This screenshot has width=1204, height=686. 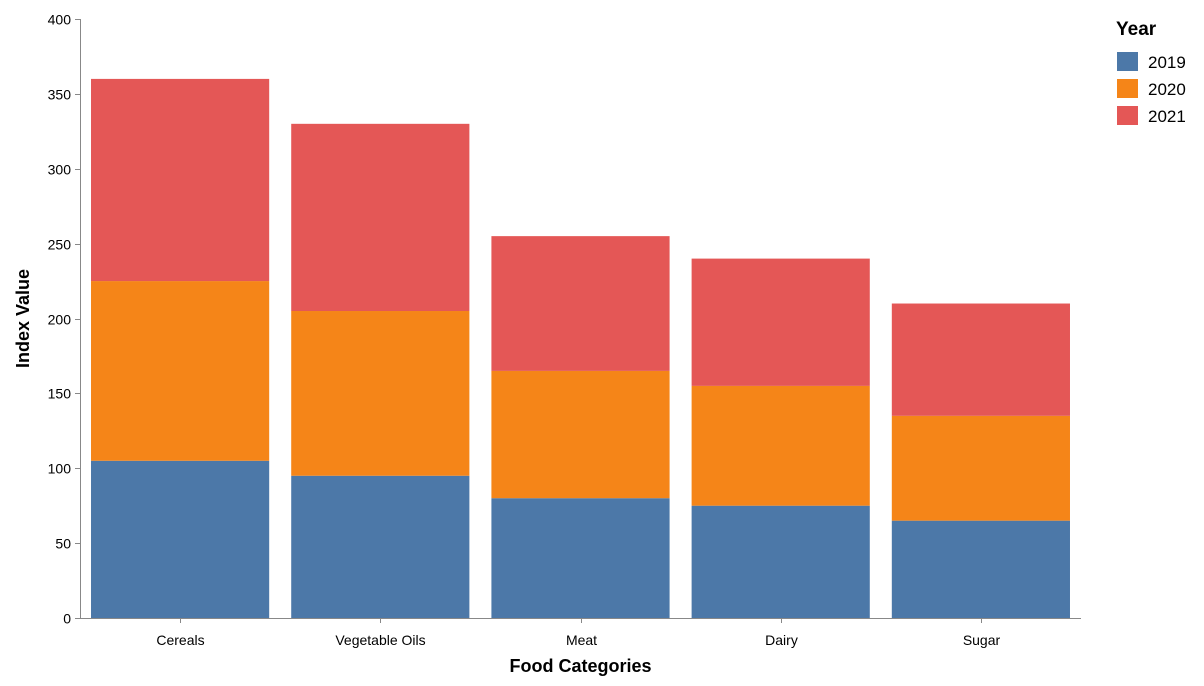 What do you see at coordinates (1136, 29) in the screenshot?
I see `legend-title: Year` at bounding box center [1136, 29].